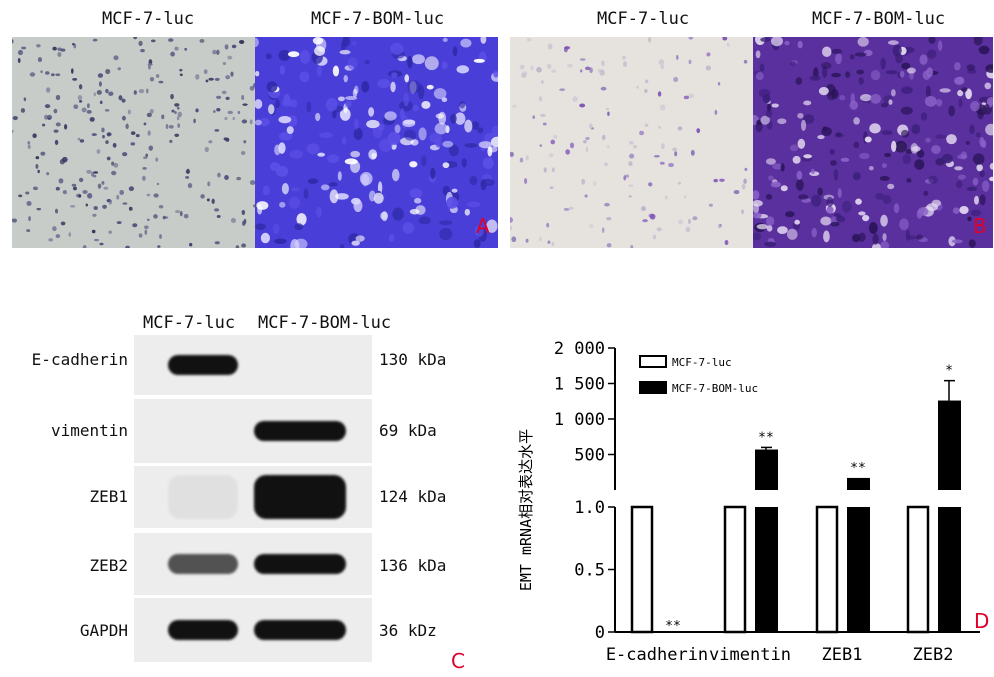  I want to click on y-tick-label: 1 500, so click(579, 385).